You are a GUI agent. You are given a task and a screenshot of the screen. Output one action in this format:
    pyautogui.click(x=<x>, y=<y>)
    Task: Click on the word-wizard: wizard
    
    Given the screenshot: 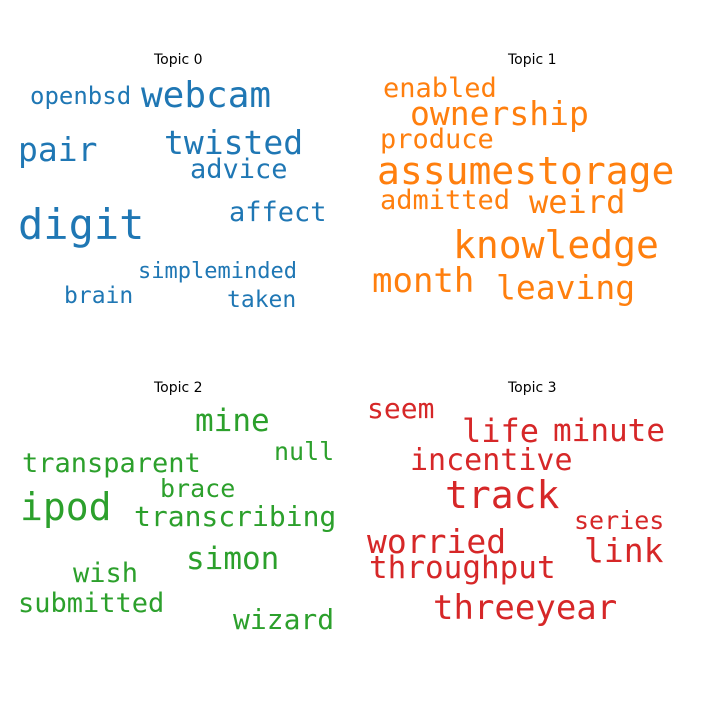 What is the action you would take?
    pyautogui.click(x=284, y=619)
    